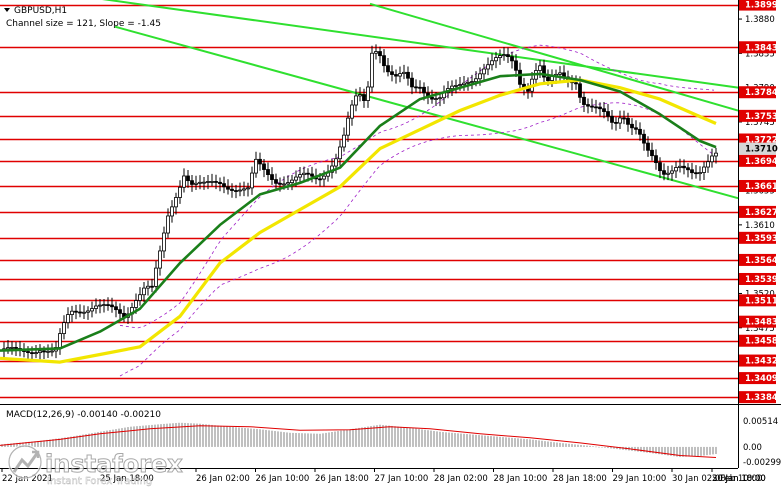 This screenshot has width=781, height=493. What do you see at coordinates (761, 261) in the screenshot?
I see `level-price-label: 1.3564` at bounding box center [761, 261].